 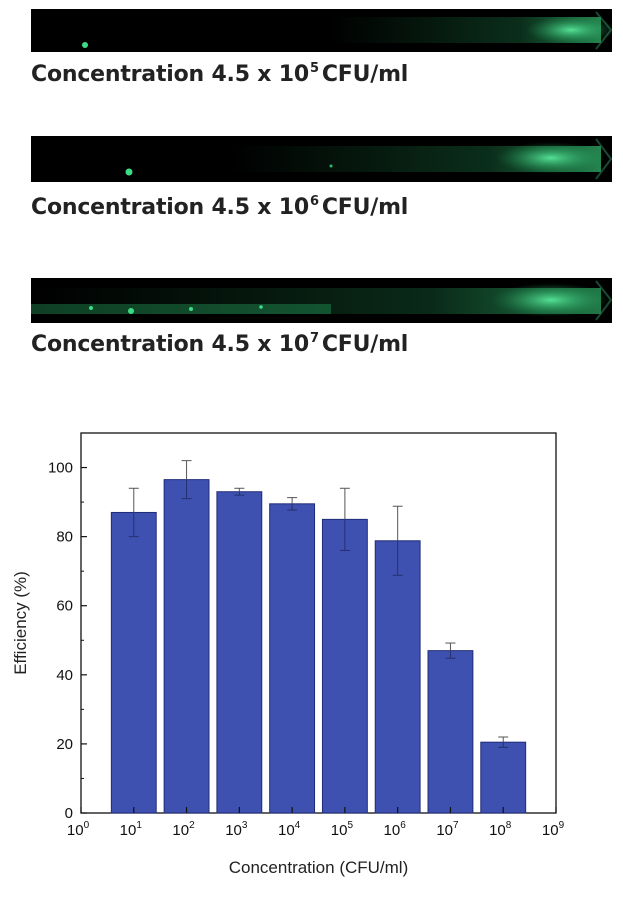 What do you see at coordinates (395, 829) in the screenshot?
I see `x-tick-label-6: 10⁶` at bounding box center [395, 829].